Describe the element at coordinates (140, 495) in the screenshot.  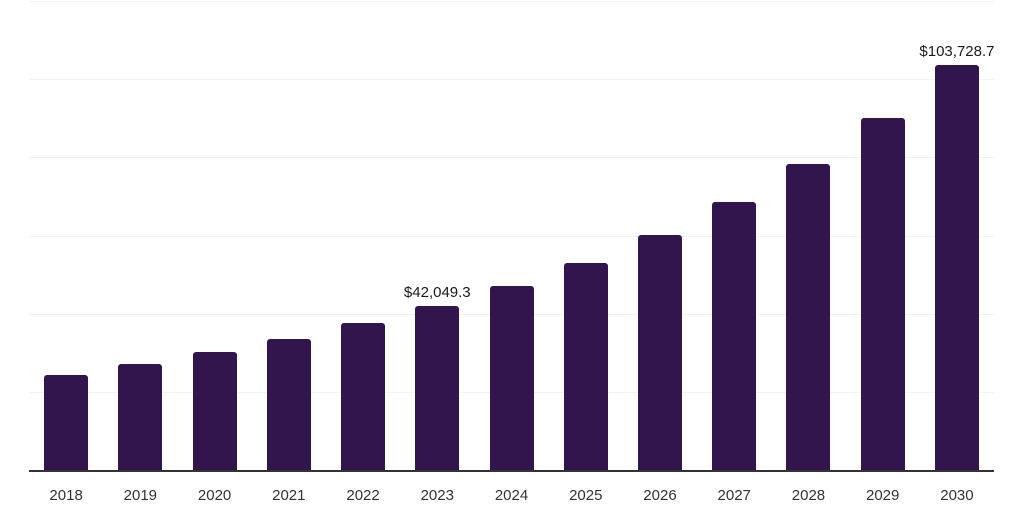
I see `x-tick-2019: 2019` at that location.